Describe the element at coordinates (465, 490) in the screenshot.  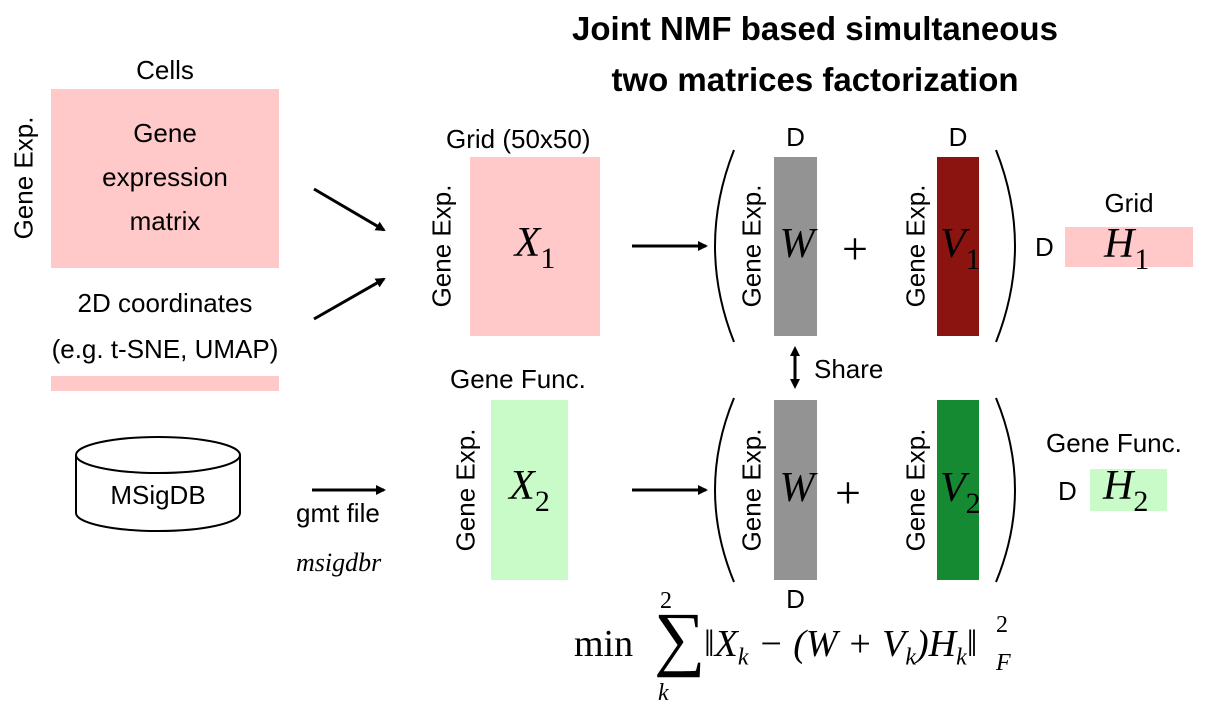
I see `x2-gene-exp-label: Gene Exp.` at that location.